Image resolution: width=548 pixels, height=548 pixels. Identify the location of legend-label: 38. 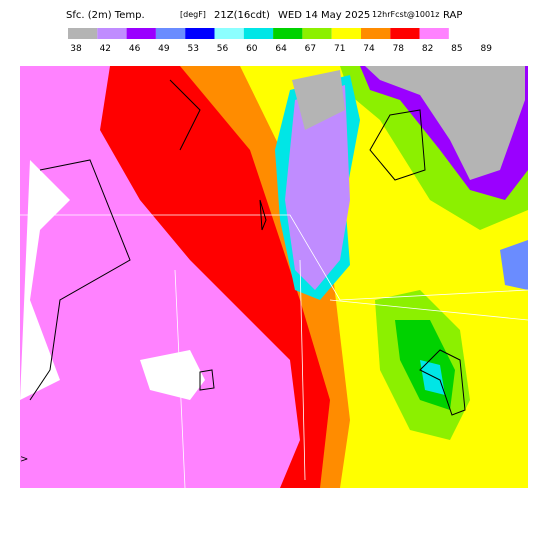
(76, 49).